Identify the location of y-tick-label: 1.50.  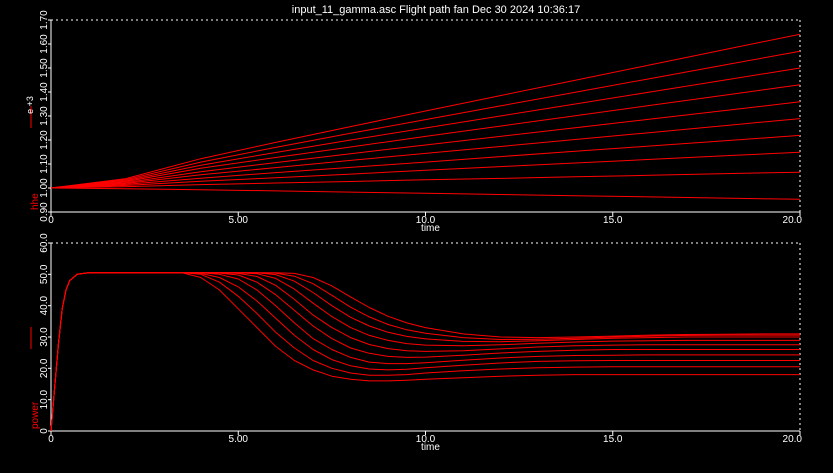
(44, 68).